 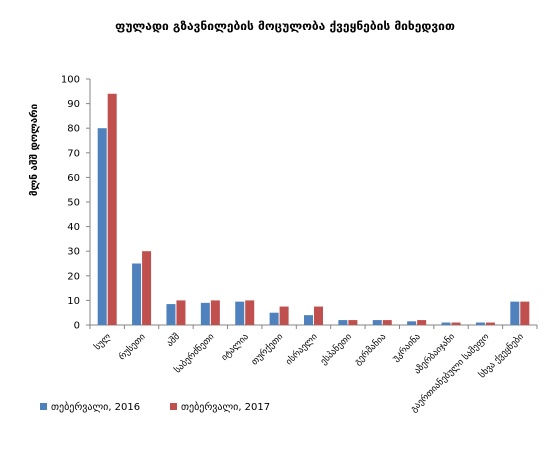 I want to click on y-tick-label: 10, so click(x=73, y=301).